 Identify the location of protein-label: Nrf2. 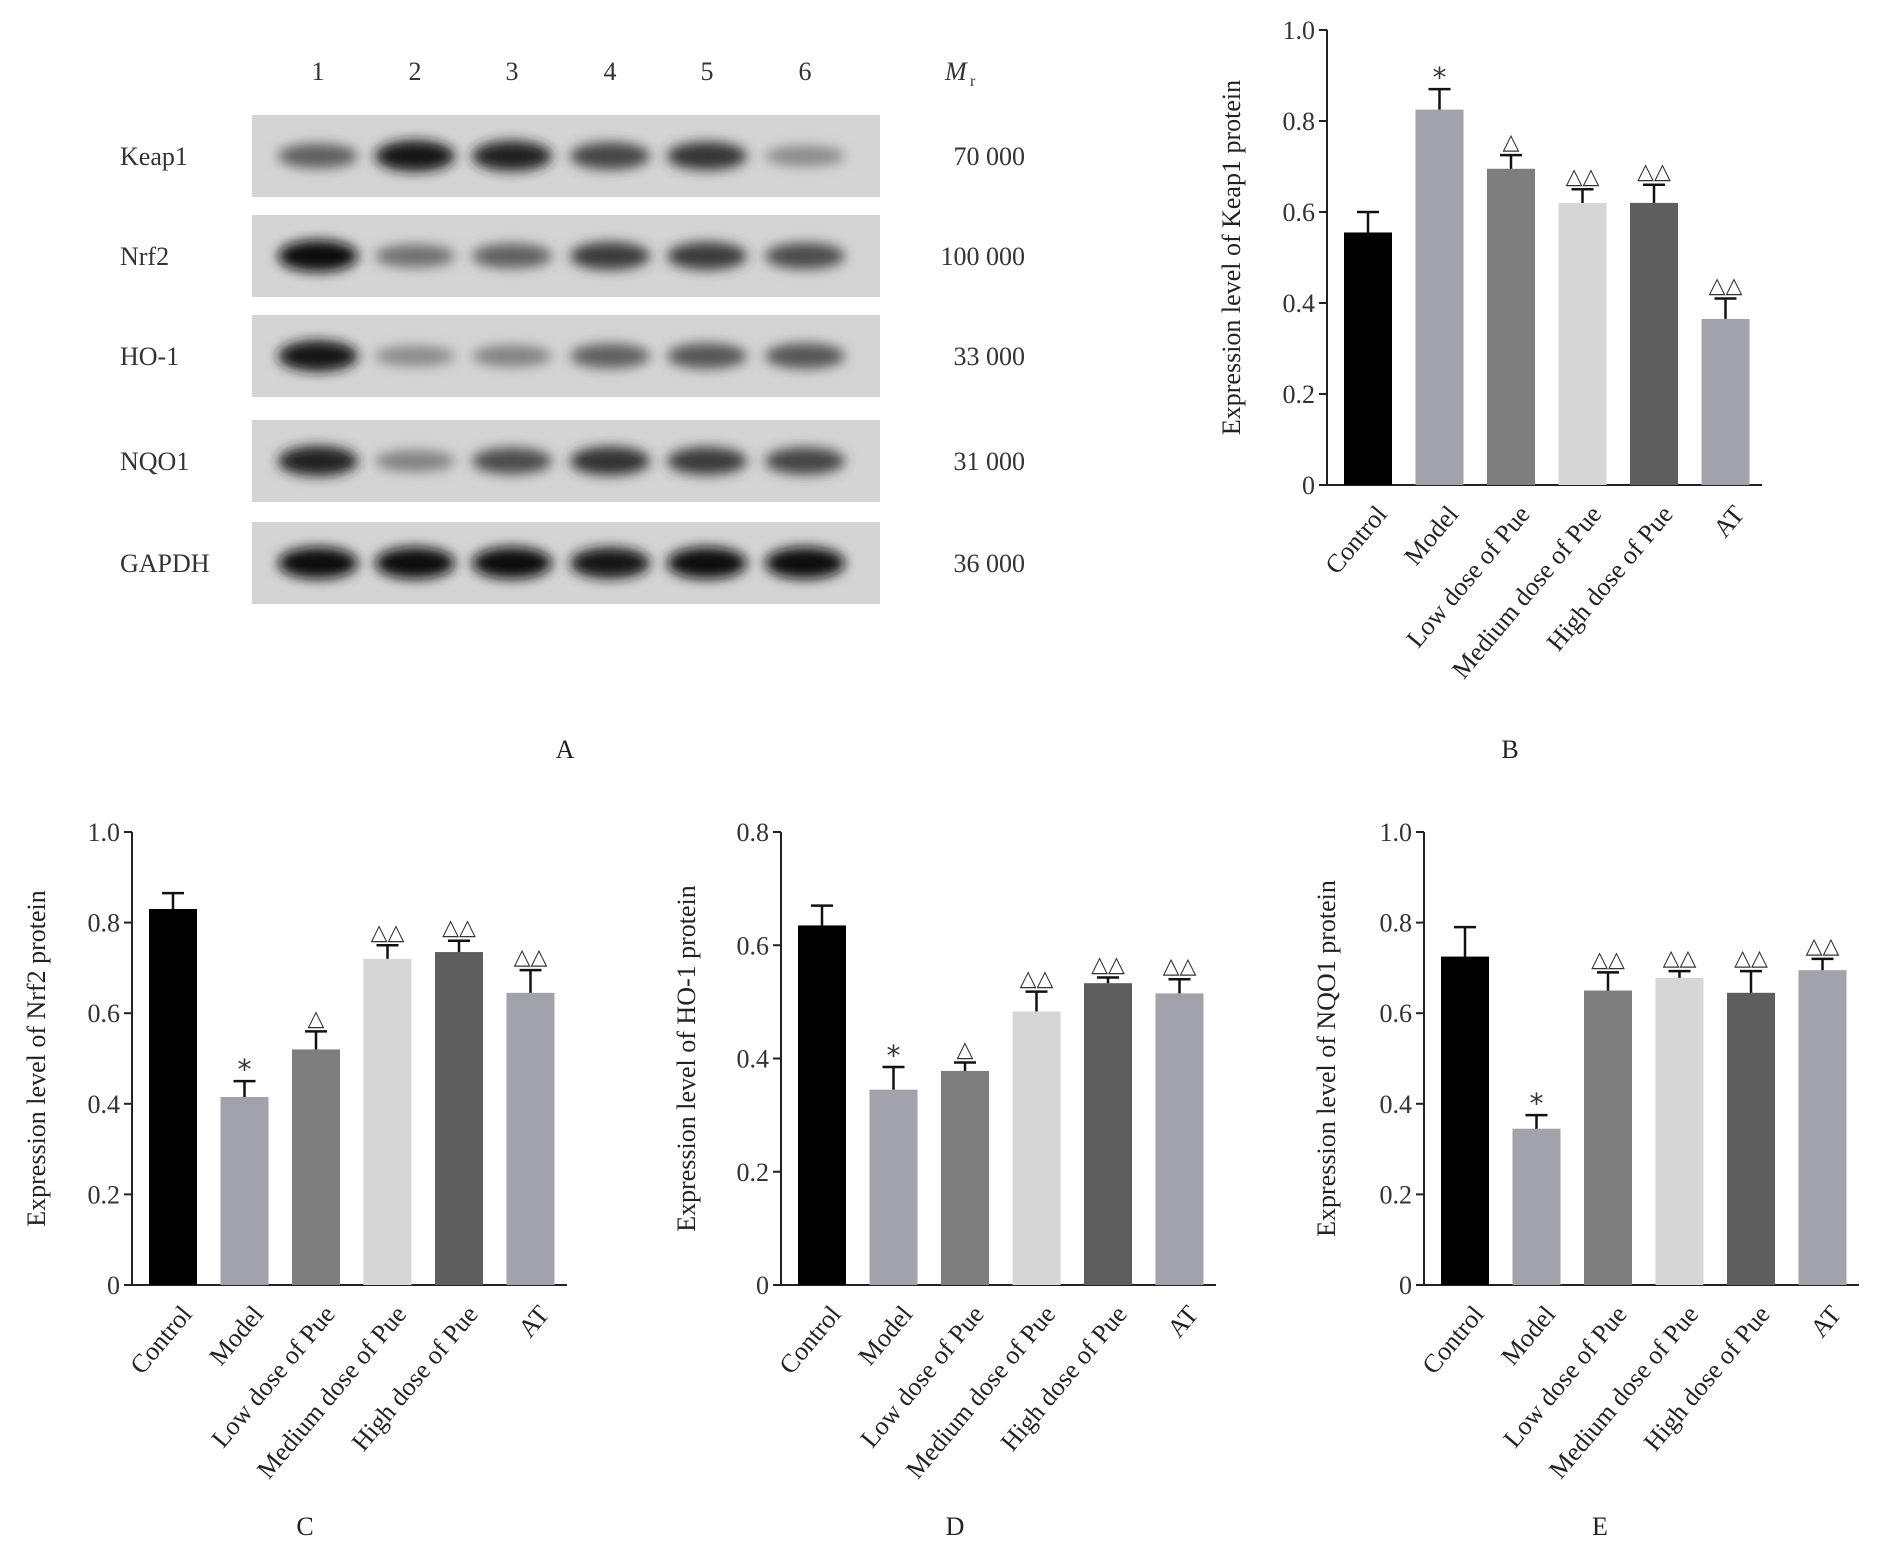
(144, 256).